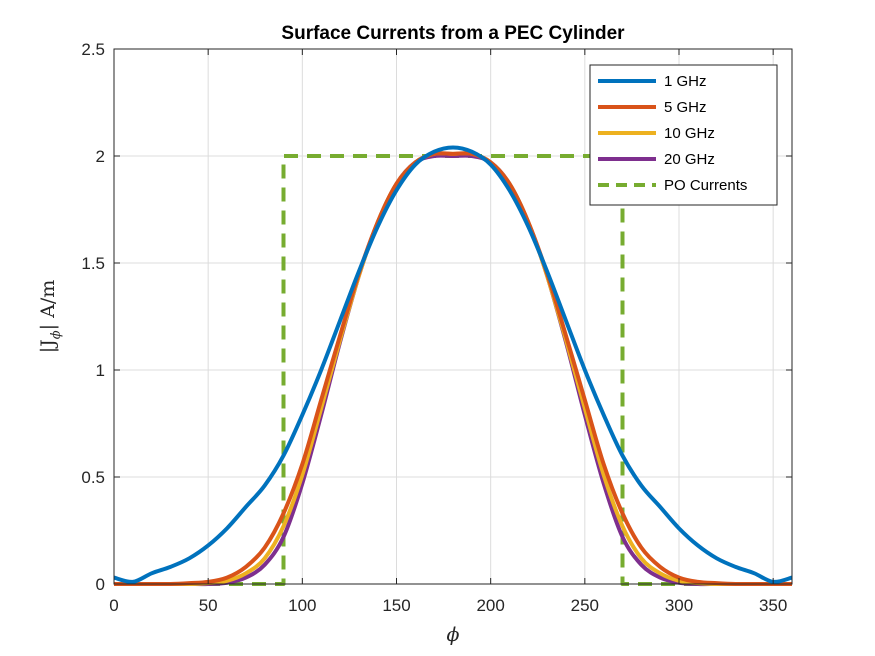 This screenshot has width=875, height=656. I want to click on y-tick-label: 1, so click(100, 370).